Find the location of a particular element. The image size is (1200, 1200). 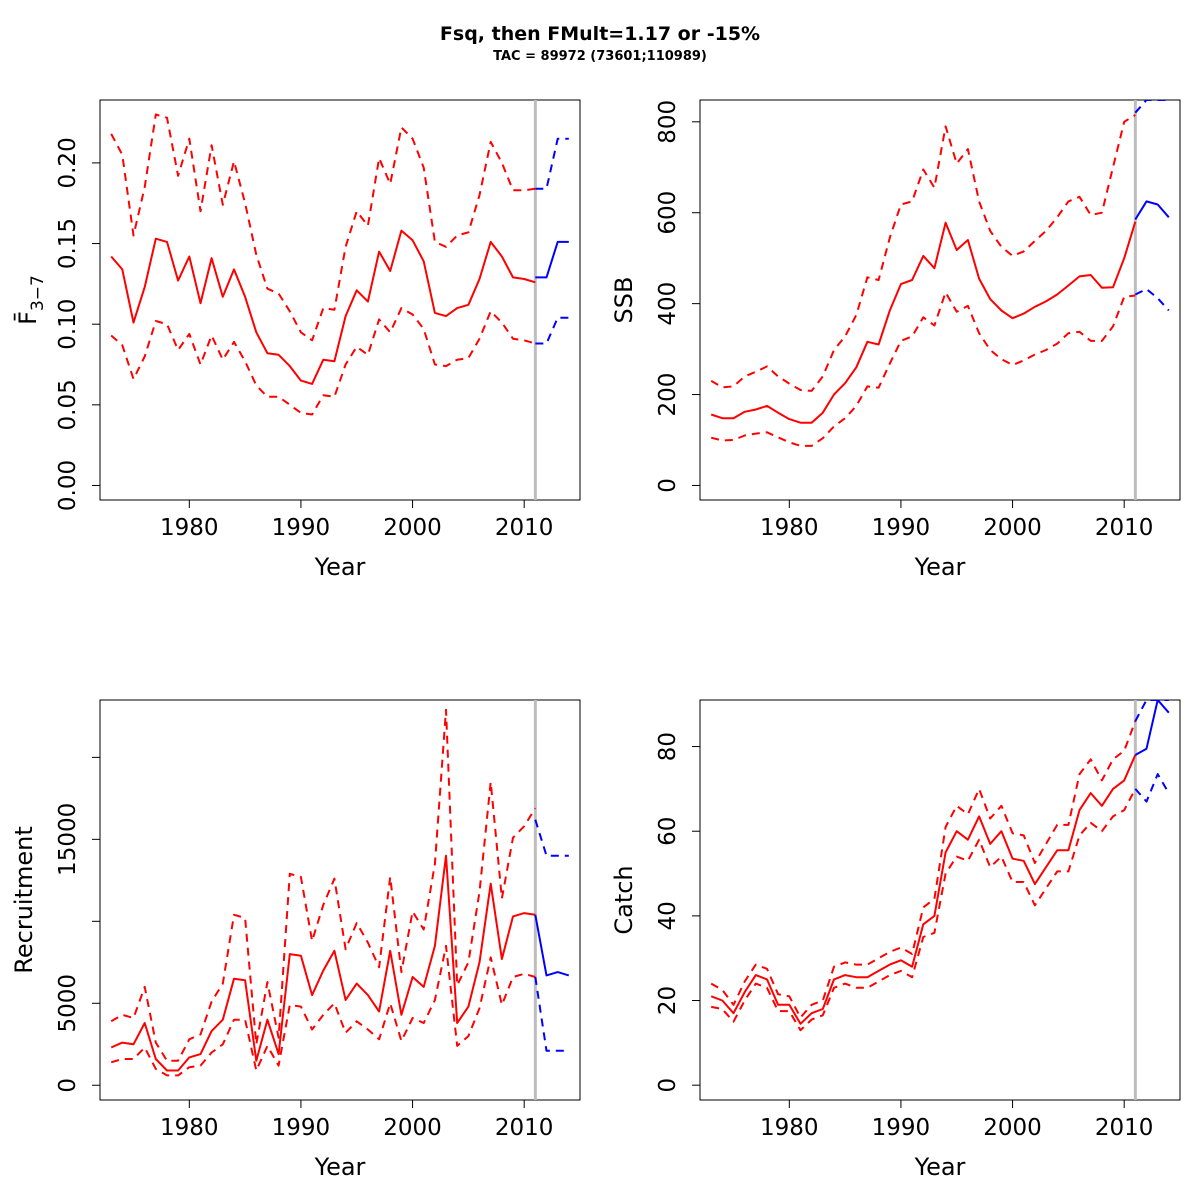

catch-series-estimate is located at coordinates (923, 889).